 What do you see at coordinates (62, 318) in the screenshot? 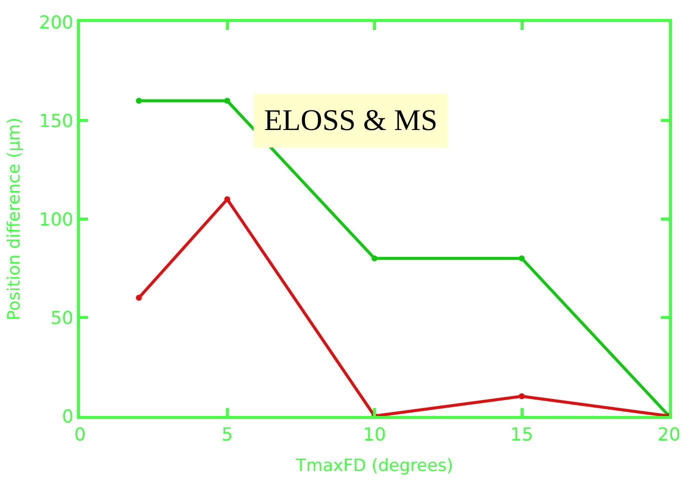
I see `y-tick-label: 50` at bounding box center [62, 318].